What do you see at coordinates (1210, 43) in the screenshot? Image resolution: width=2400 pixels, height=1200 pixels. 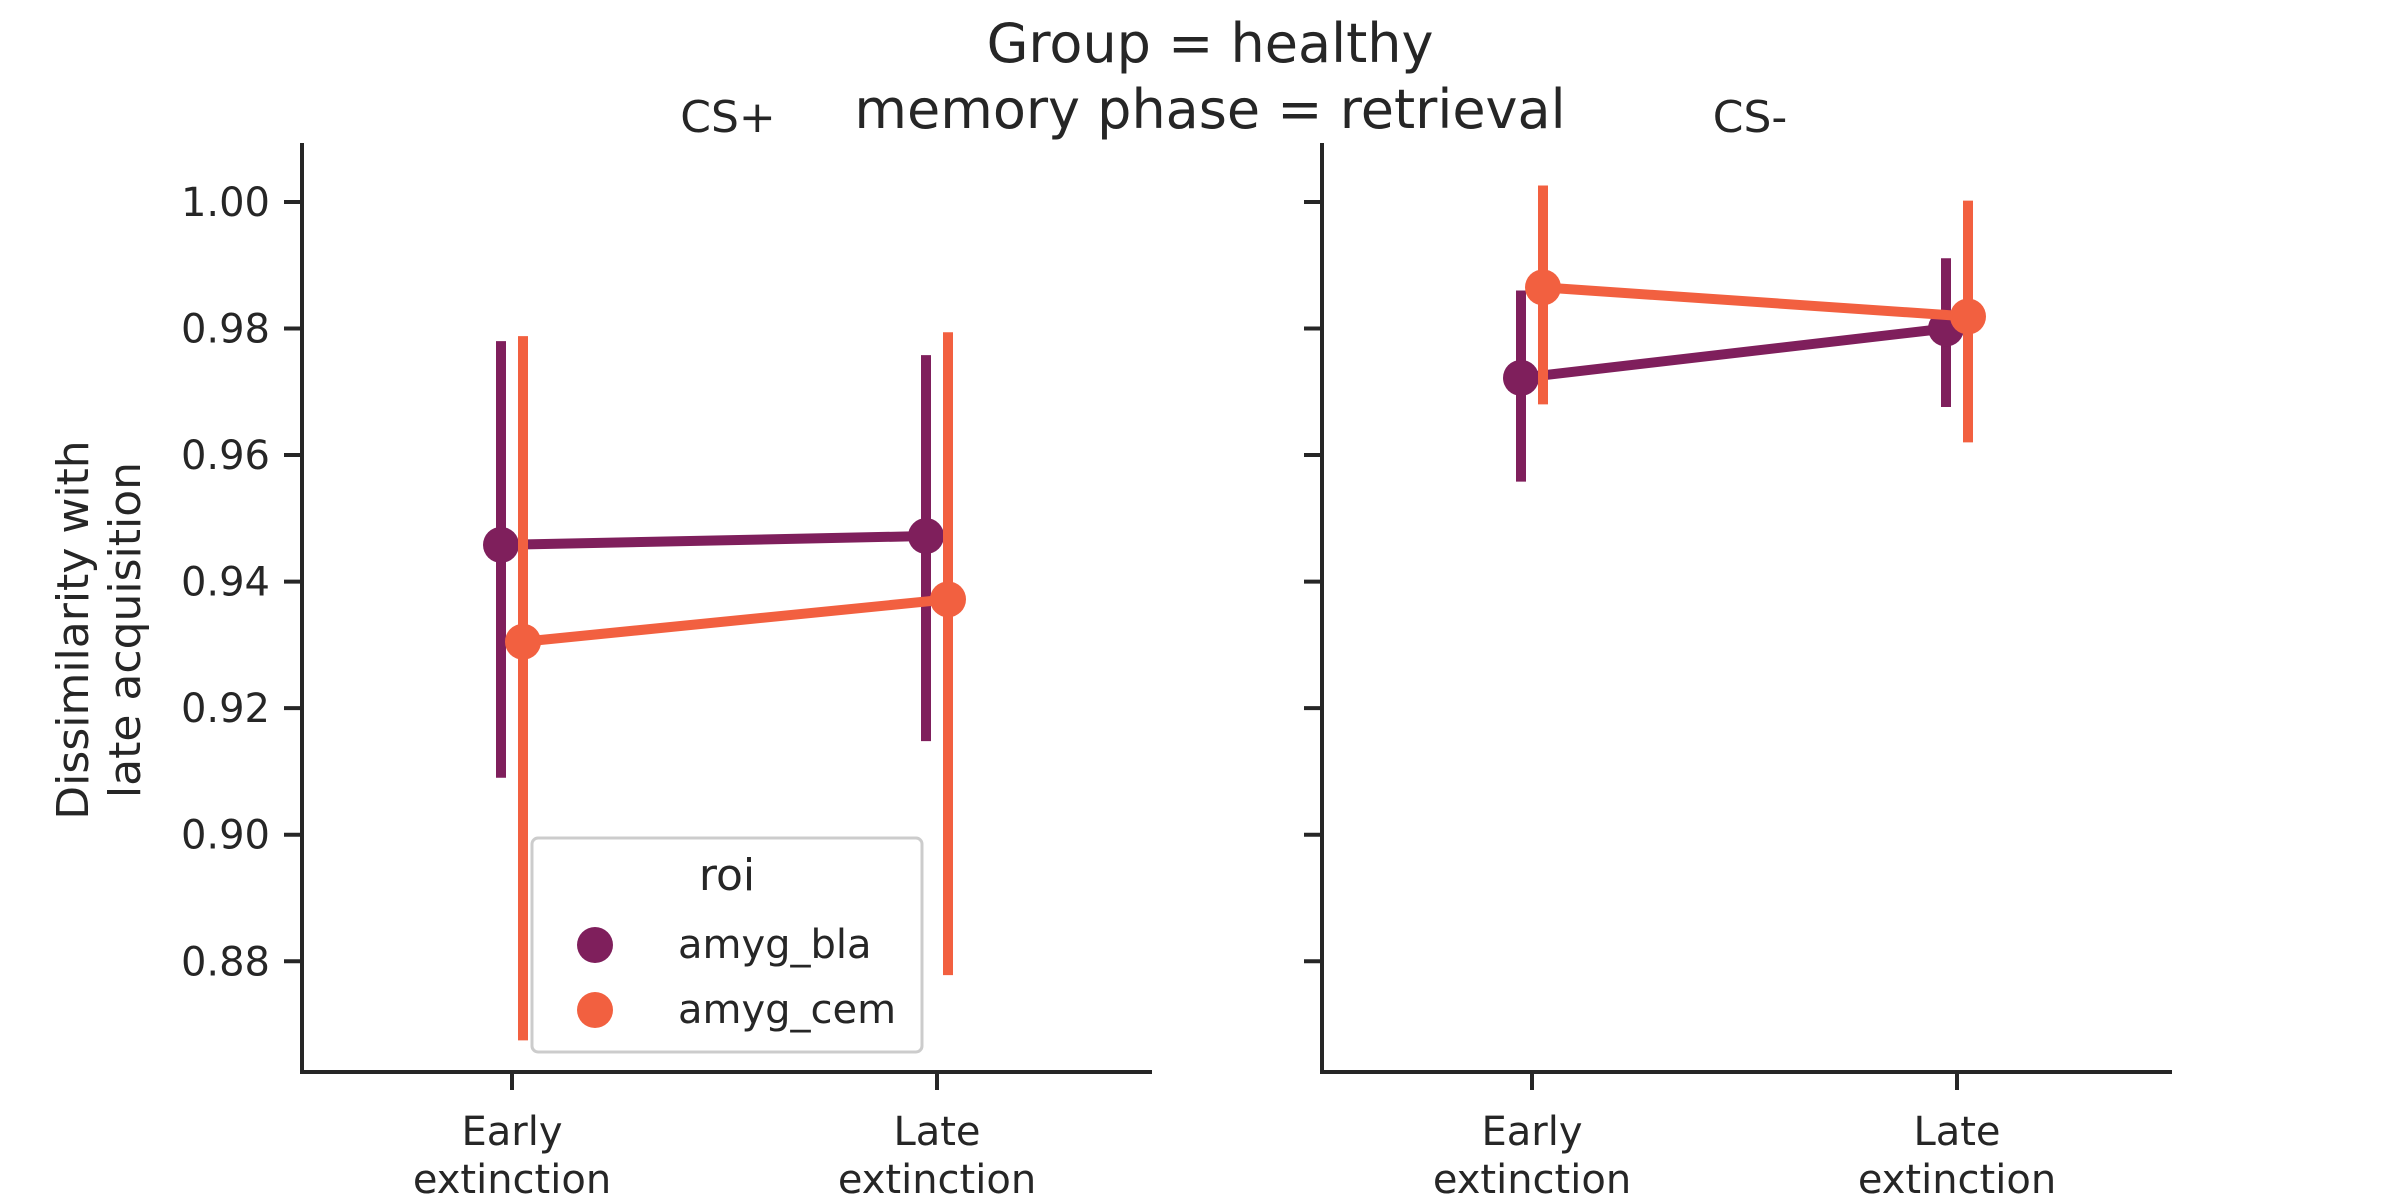 I see `figure-suptitle-line1: Group = healthy` at bounding box center [1210, 43].